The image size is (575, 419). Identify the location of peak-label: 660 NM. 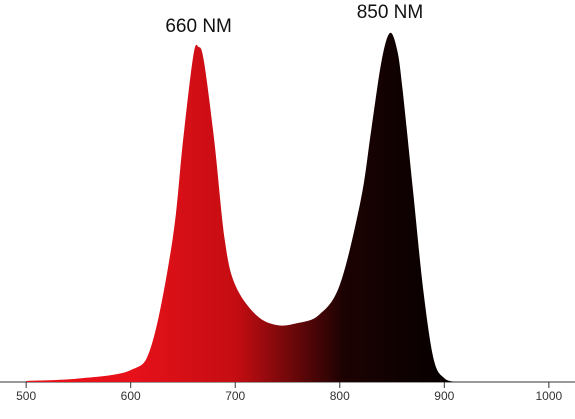
(198, 26).